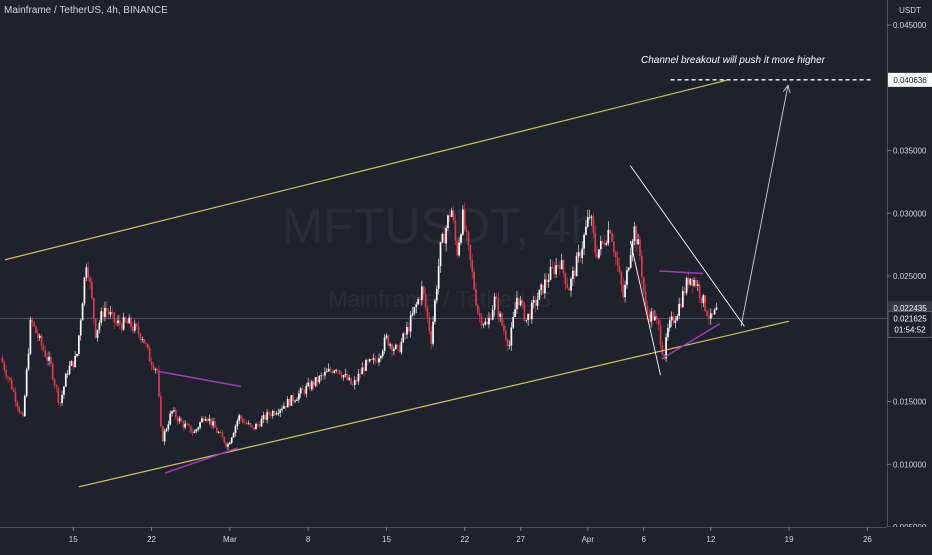  I want to click on wedge-upper-line, so click(687, 246).